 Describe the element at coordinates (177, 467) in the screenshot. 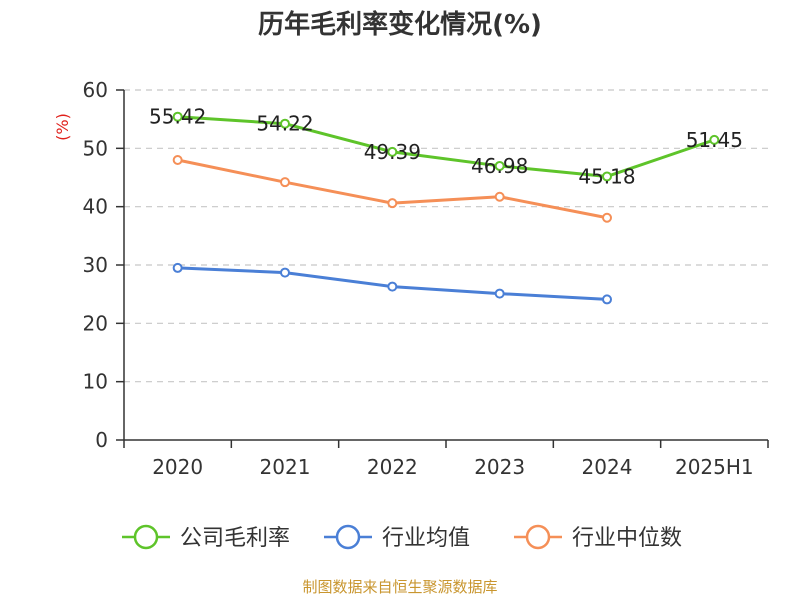

I see `x-tick-label: 2020` at that location.